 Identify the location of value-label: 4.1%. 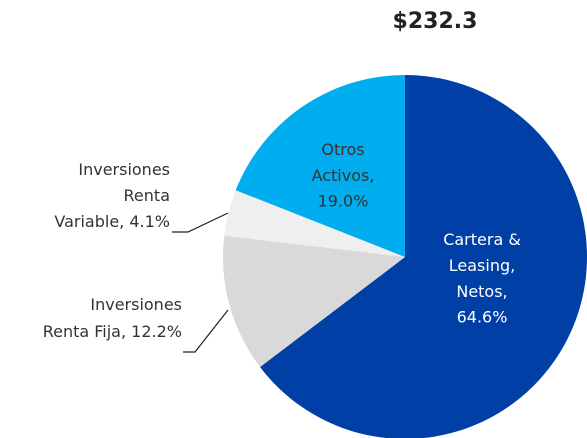
(149, 221).